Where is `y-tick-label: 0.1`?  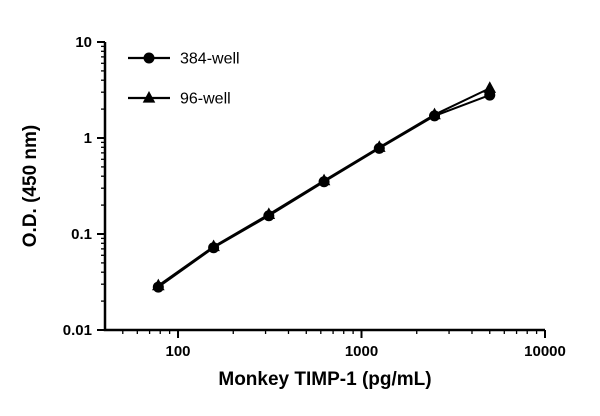
y-tick-label: 0.1 is located at coordinates (81, 234).